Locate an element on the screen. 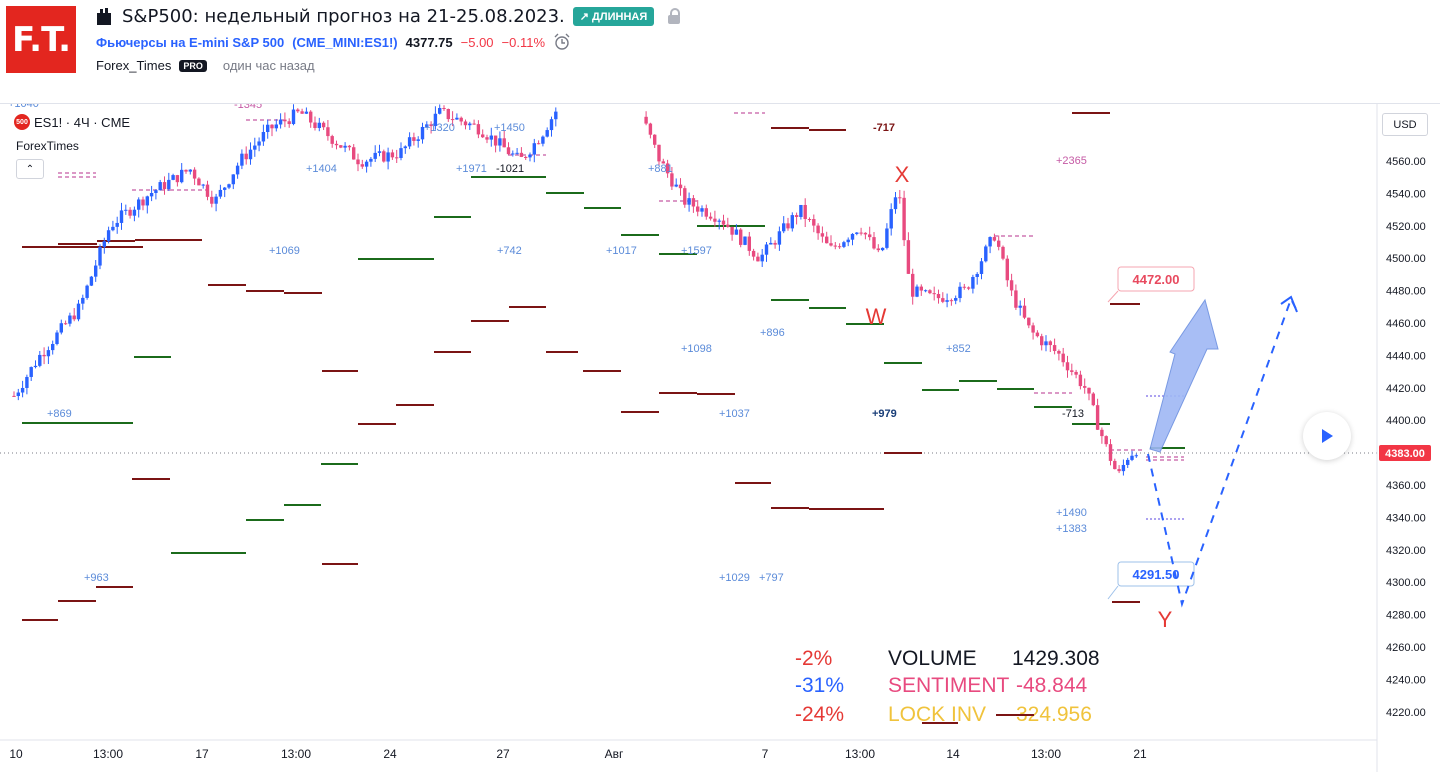 The image size is (1440, 772). target-down-label: 4291.50 is located at coordinates (1156, 574).